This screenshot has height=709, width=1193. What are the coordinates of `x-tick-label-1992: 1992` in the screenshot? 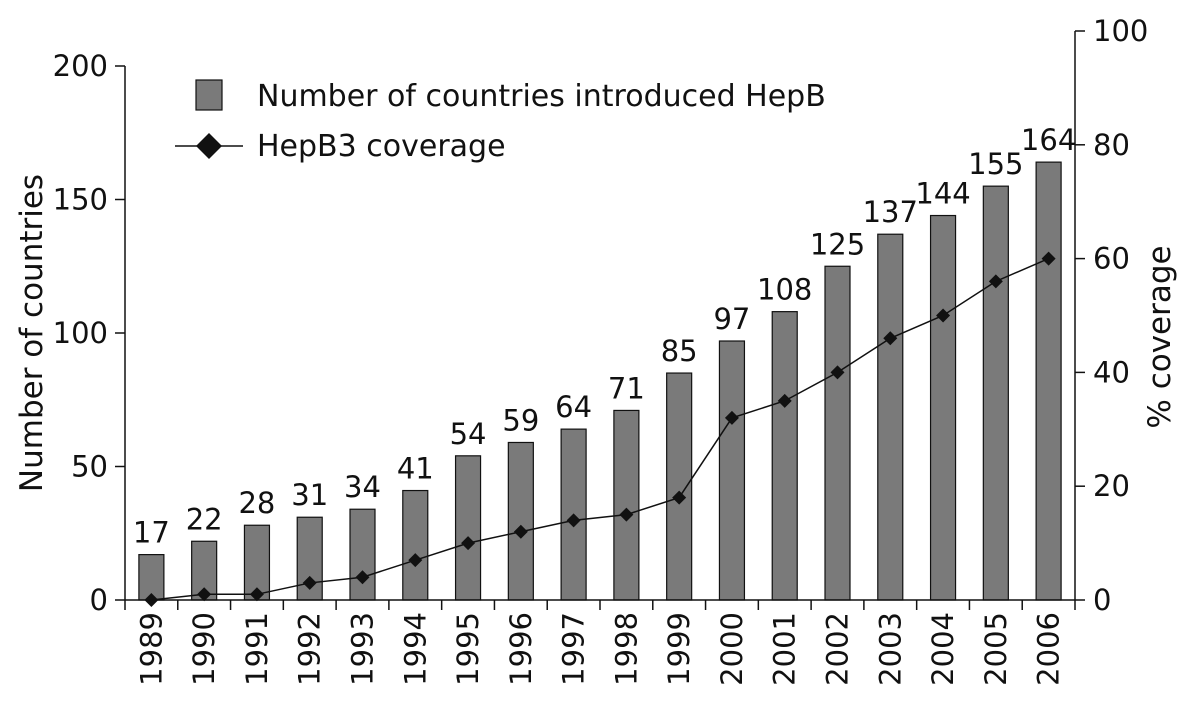 It's located at (310, 649).